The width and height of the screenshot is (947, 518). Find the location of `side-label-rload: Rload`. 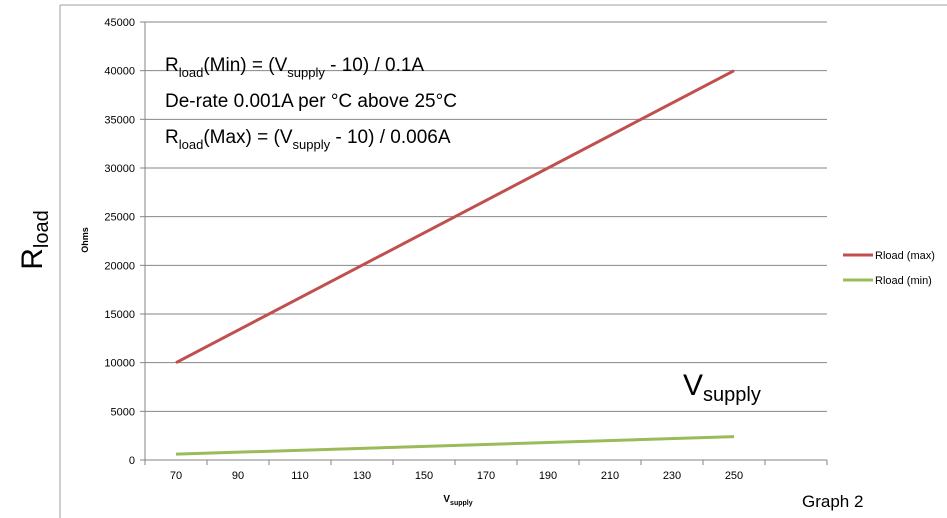

side-label-rload: Rload is located at coordinates (34, 239).